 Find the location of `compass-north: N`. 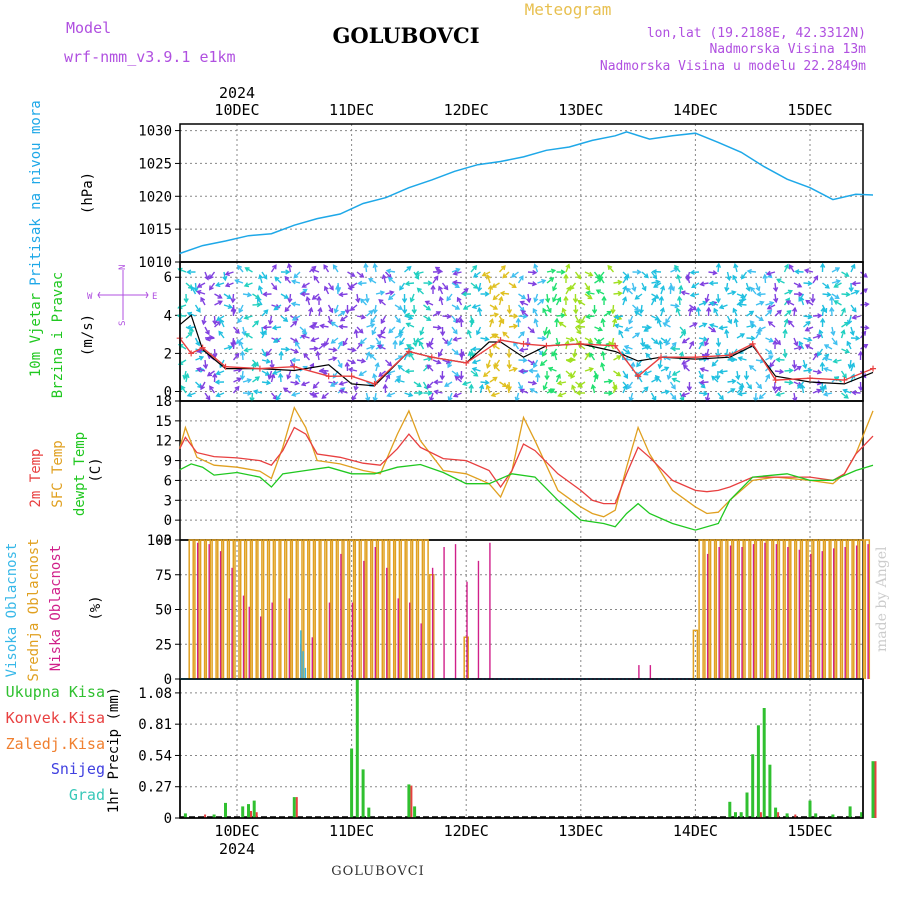

compass-north: N is located at coordinates (123, 267).